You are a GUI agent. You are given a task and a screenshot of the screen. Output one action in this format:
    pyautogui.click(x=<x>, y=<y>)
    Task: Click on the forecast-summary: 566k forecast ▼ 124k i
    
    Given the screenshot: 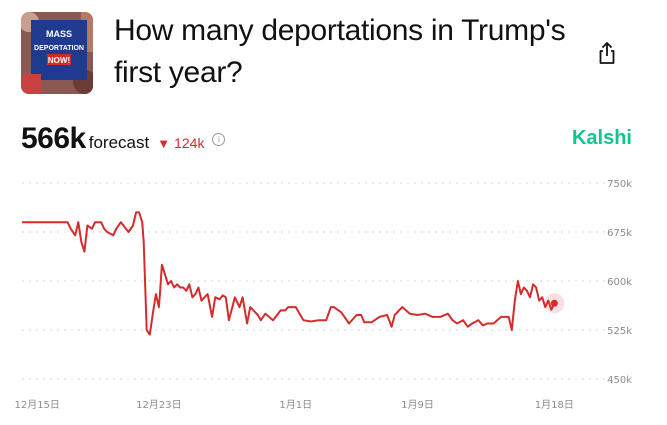 What is the action you would take?
    pyautogui.click(x=123, y=139)
    